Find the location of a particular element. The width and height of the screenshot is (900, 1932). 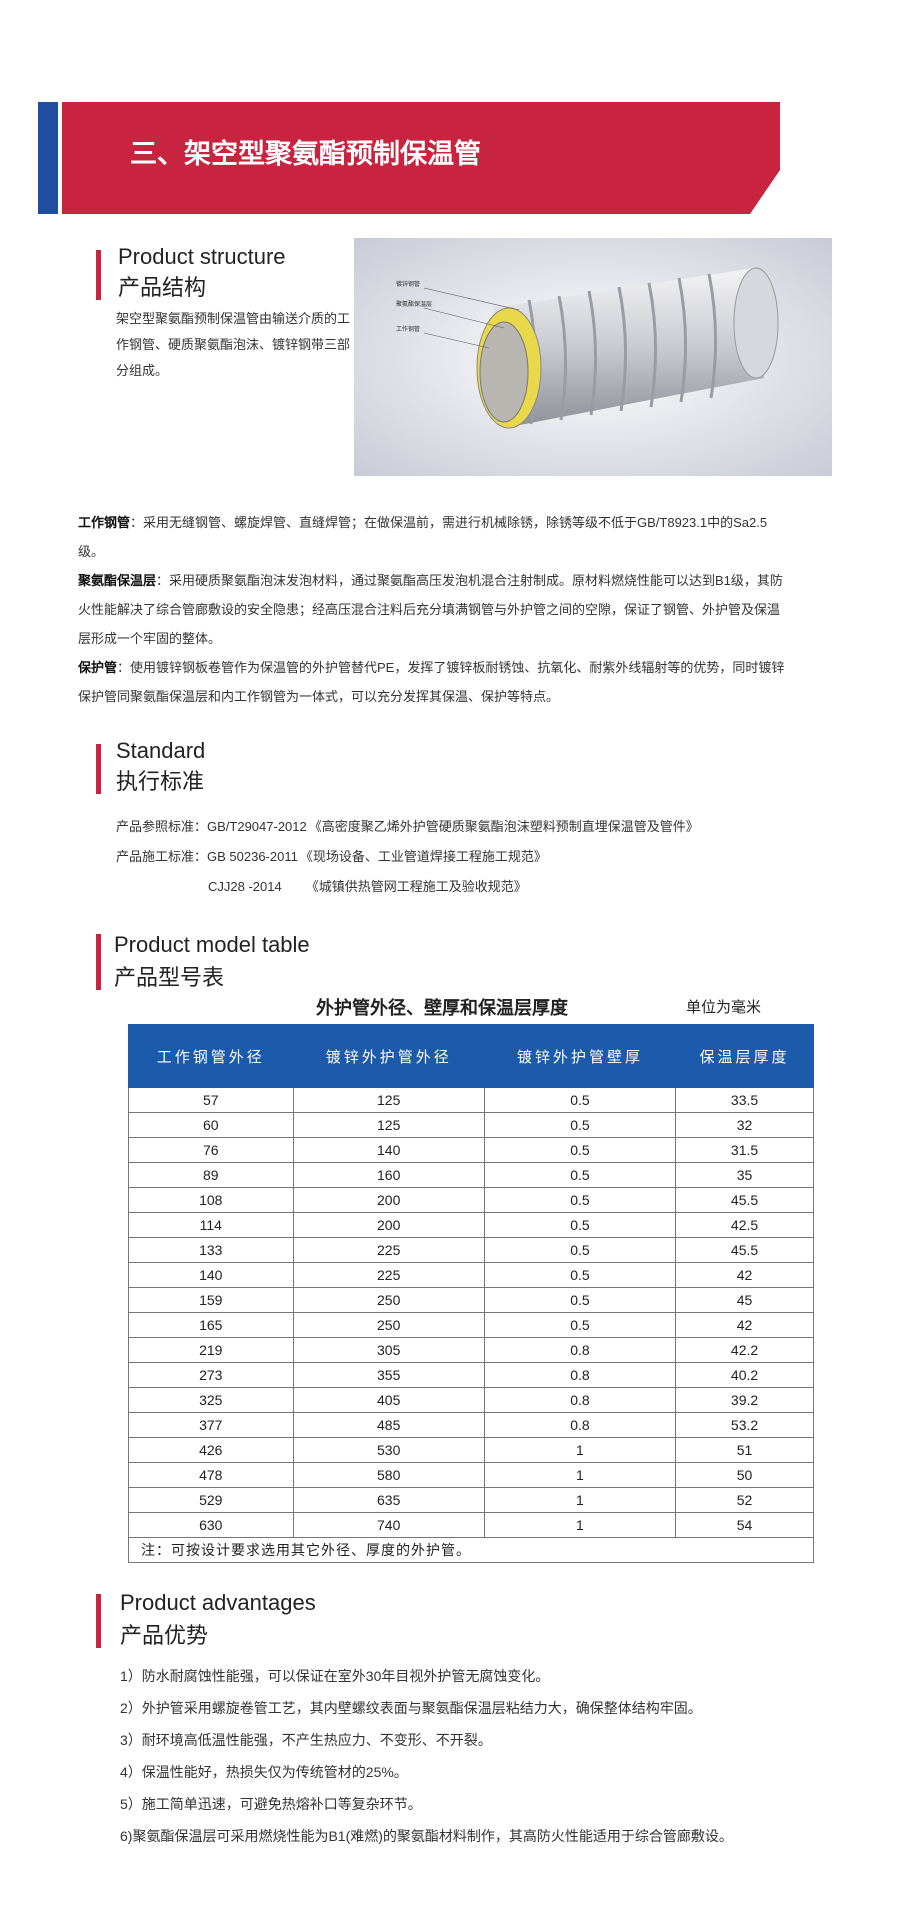

banner-title: 三、架空型聚氨酯预制保温管 is located at coordinates (305, 154).